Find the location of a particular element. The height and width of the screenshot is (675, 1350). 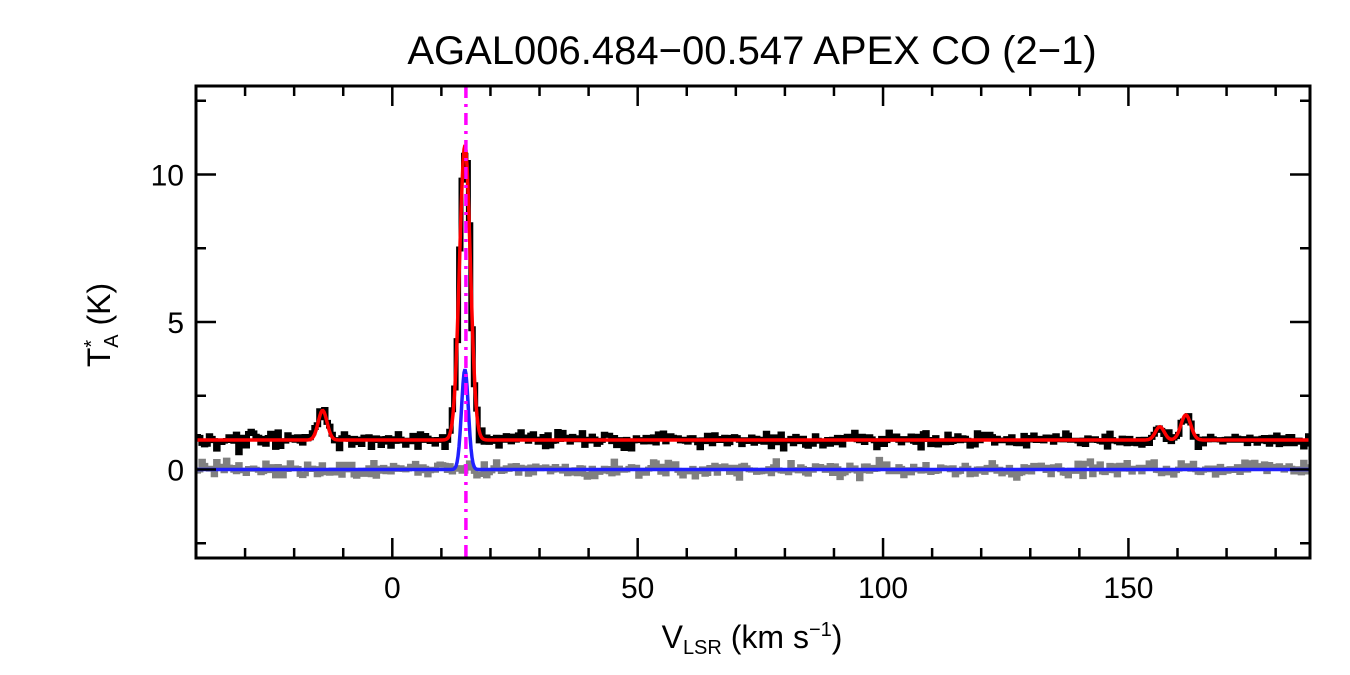

x-label-unit: (km s is located at coordinates (765, 637).